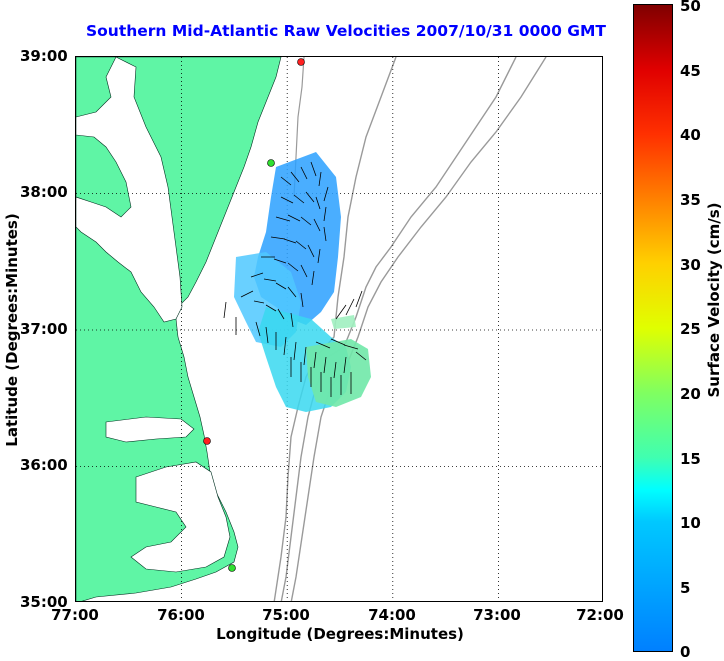  I want to click on velocity-field, so click(302, 282).